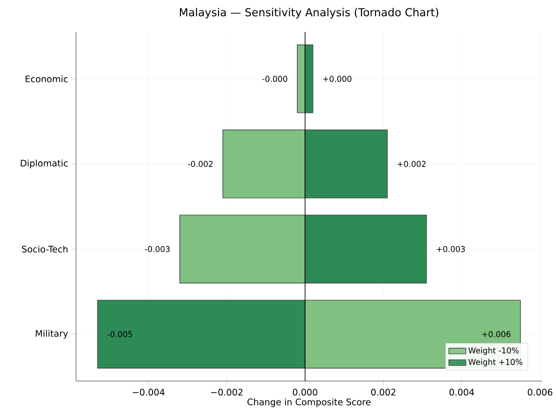 The height and width of the screenshot is (413, 556). Describe the element at coordinates (383, 392) in the screenshot. I see `x-tick-label: 0.002` at that location.